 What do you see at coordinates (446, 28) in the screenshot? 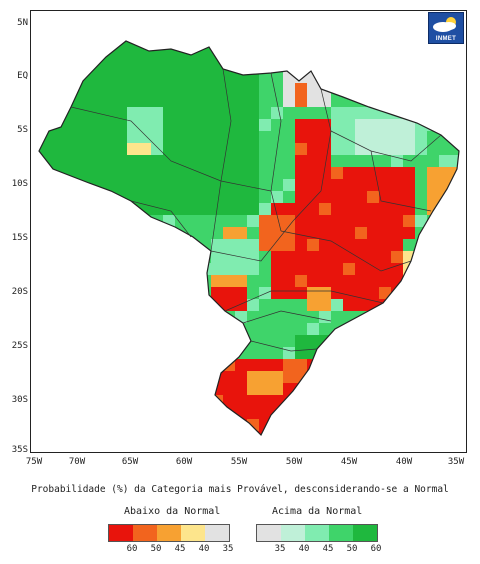
I see `inmet-logo: INMET` at bounding box center [446, 28].